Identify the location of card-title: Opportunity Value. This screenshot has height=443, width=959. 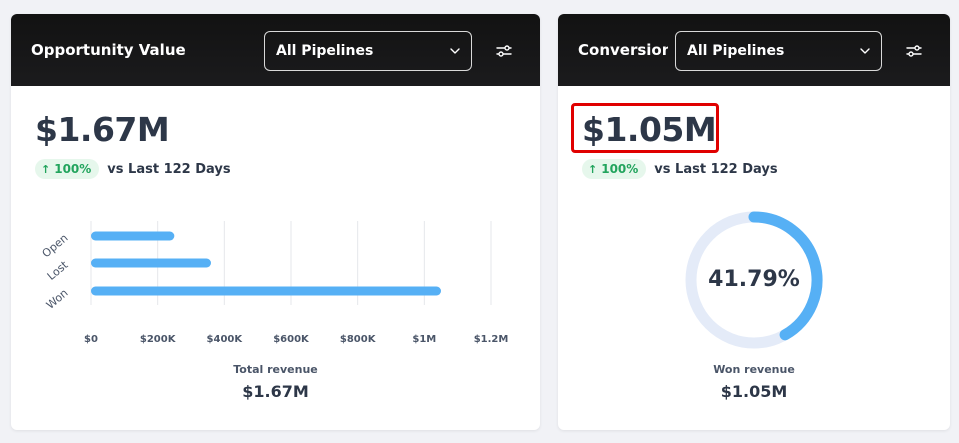
(108, 50).